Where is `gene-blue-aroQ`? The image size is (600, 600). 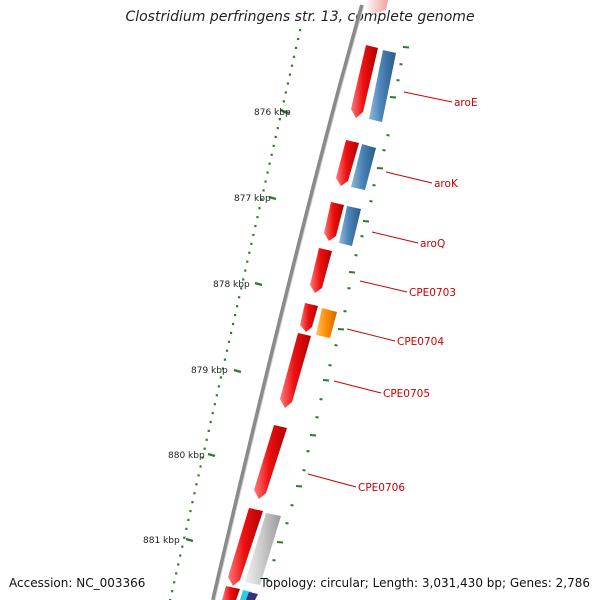 gene-blue-aroQ is located at coordinates (350, 226).